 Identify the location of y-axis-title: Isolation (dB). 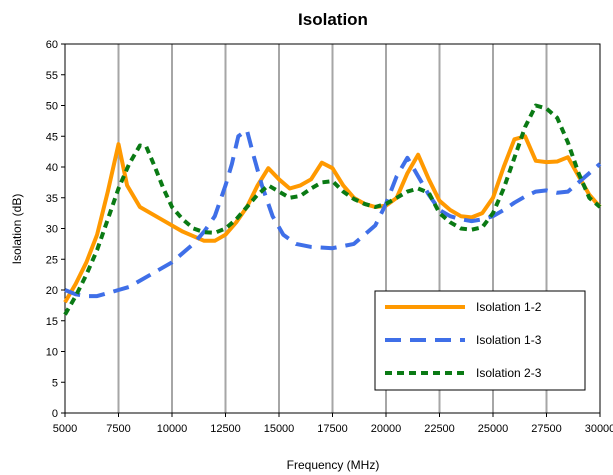
(17, 229).